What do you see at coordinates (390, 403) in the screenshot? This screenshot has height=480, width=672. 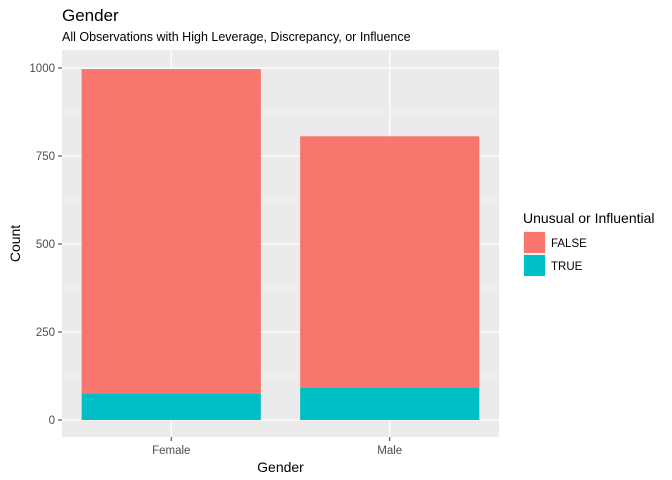 I see `bar-male-true` at bounding box center [390, 403].